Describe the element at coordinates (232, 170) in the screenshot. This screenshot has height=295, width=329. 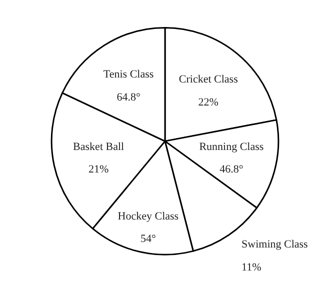
I see `text: 46.8°` at that location.